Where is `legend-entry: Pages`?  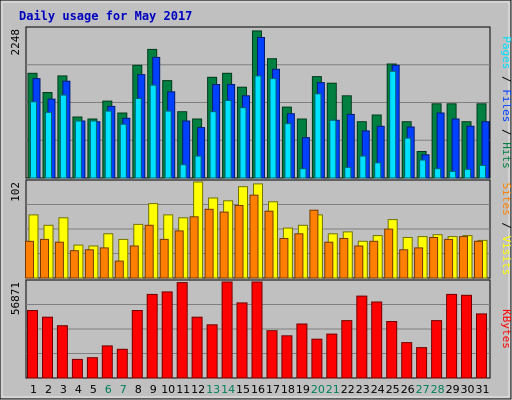
legend-entry: Pages is located at coordinates (506, 52).